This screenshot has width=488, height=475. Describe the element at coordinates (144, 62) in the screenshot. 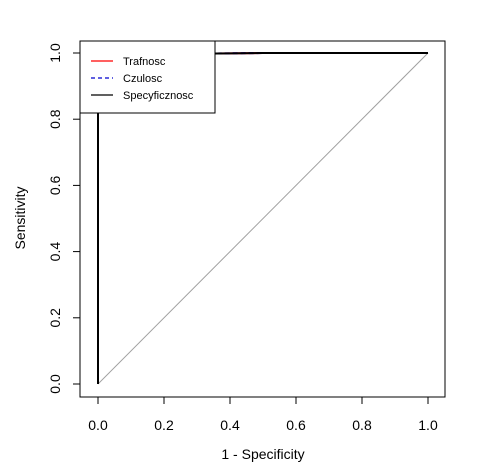

I see `legend-label-trafnosc: Trafnosc` at that location.